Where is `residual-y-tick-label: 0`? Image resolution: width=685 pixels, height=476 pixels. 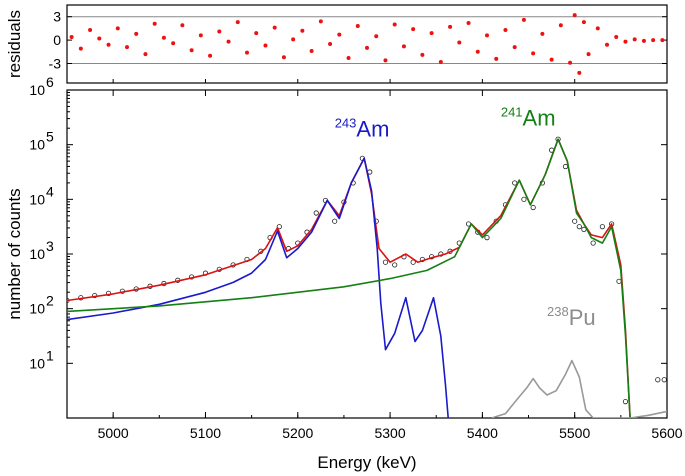 residual-y-tick-label: 0 is located at coordinates (57, 40).